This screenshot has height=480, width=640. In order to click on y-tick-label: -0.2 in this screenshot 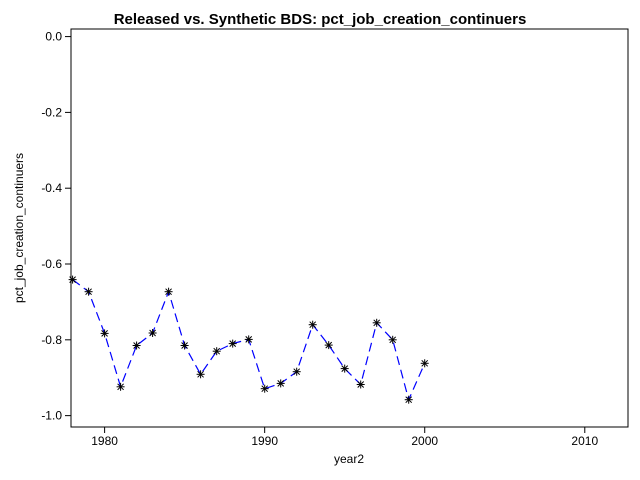, I will do `click(51, 112)`.